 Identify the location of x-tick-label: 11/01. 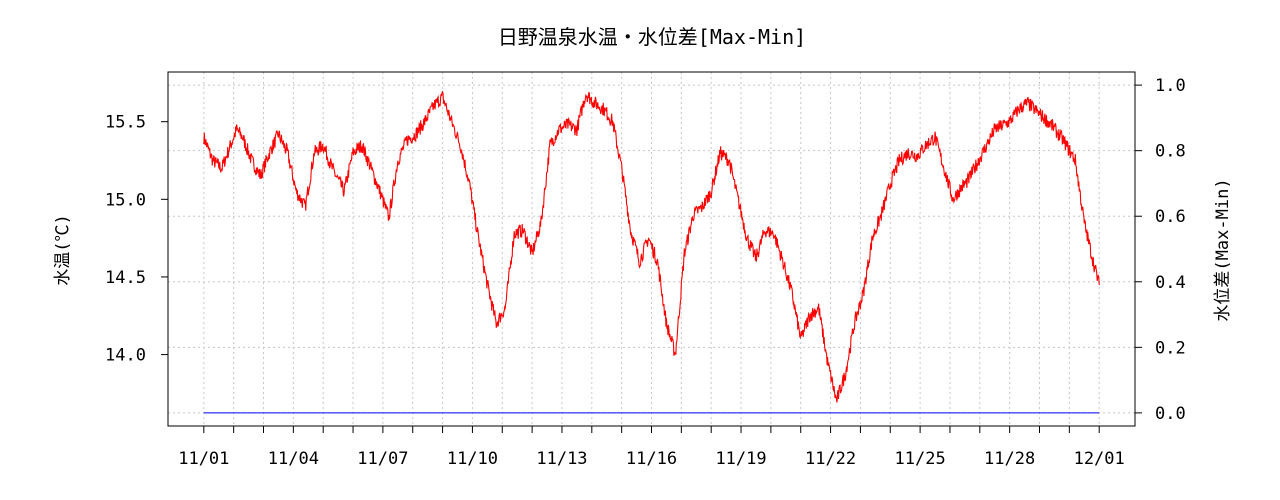
(203, 459).